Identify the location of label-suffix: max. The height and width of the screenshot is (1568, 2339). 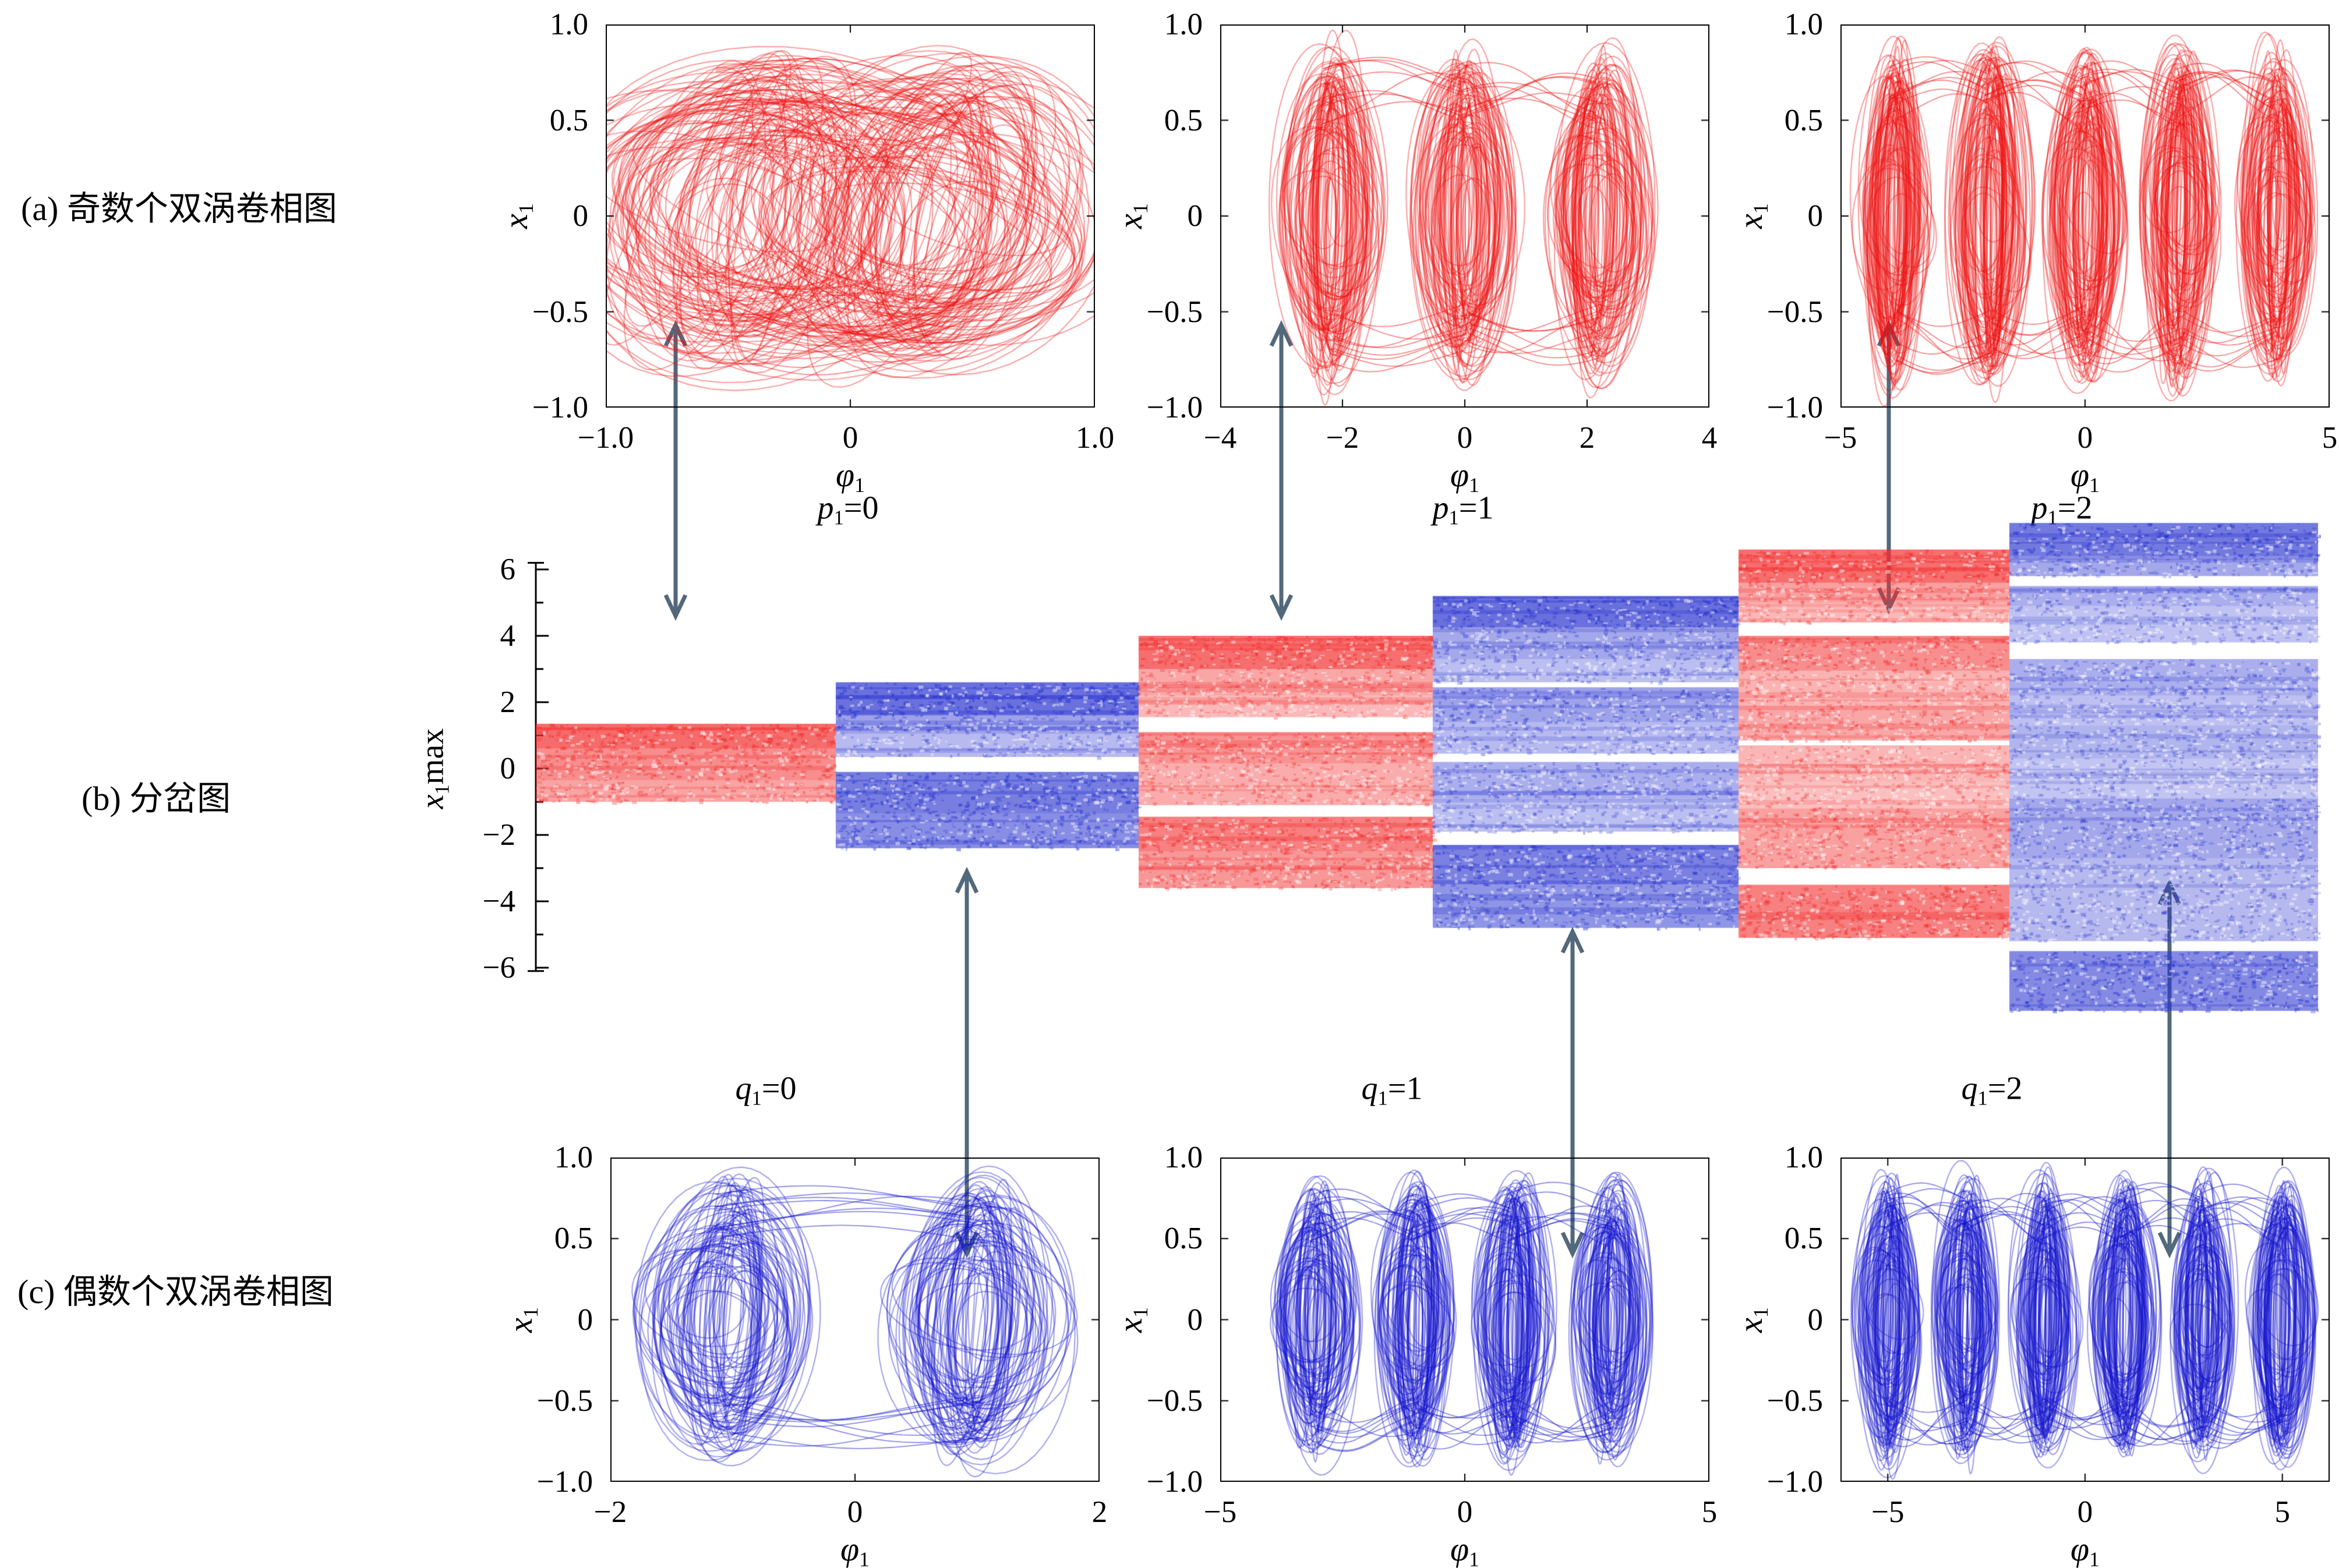
(432, 757).